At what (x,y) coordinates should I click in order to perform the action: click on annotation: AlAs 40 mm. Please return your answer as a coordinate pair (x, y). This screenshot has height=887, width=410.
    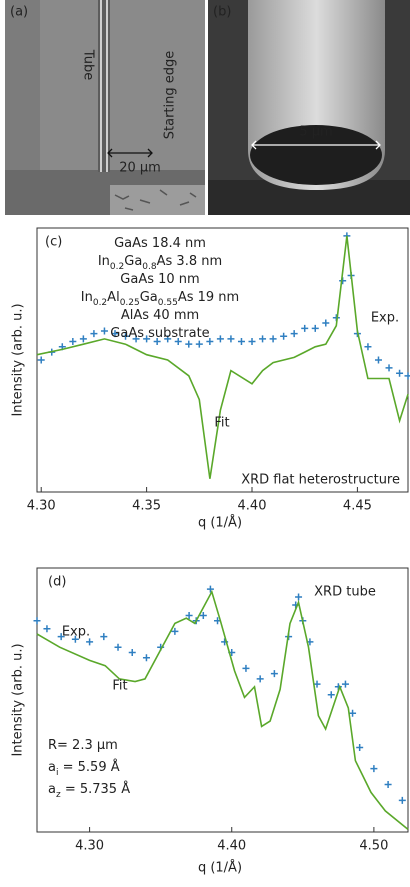
    Looking at the image, I should click on (160, 315).